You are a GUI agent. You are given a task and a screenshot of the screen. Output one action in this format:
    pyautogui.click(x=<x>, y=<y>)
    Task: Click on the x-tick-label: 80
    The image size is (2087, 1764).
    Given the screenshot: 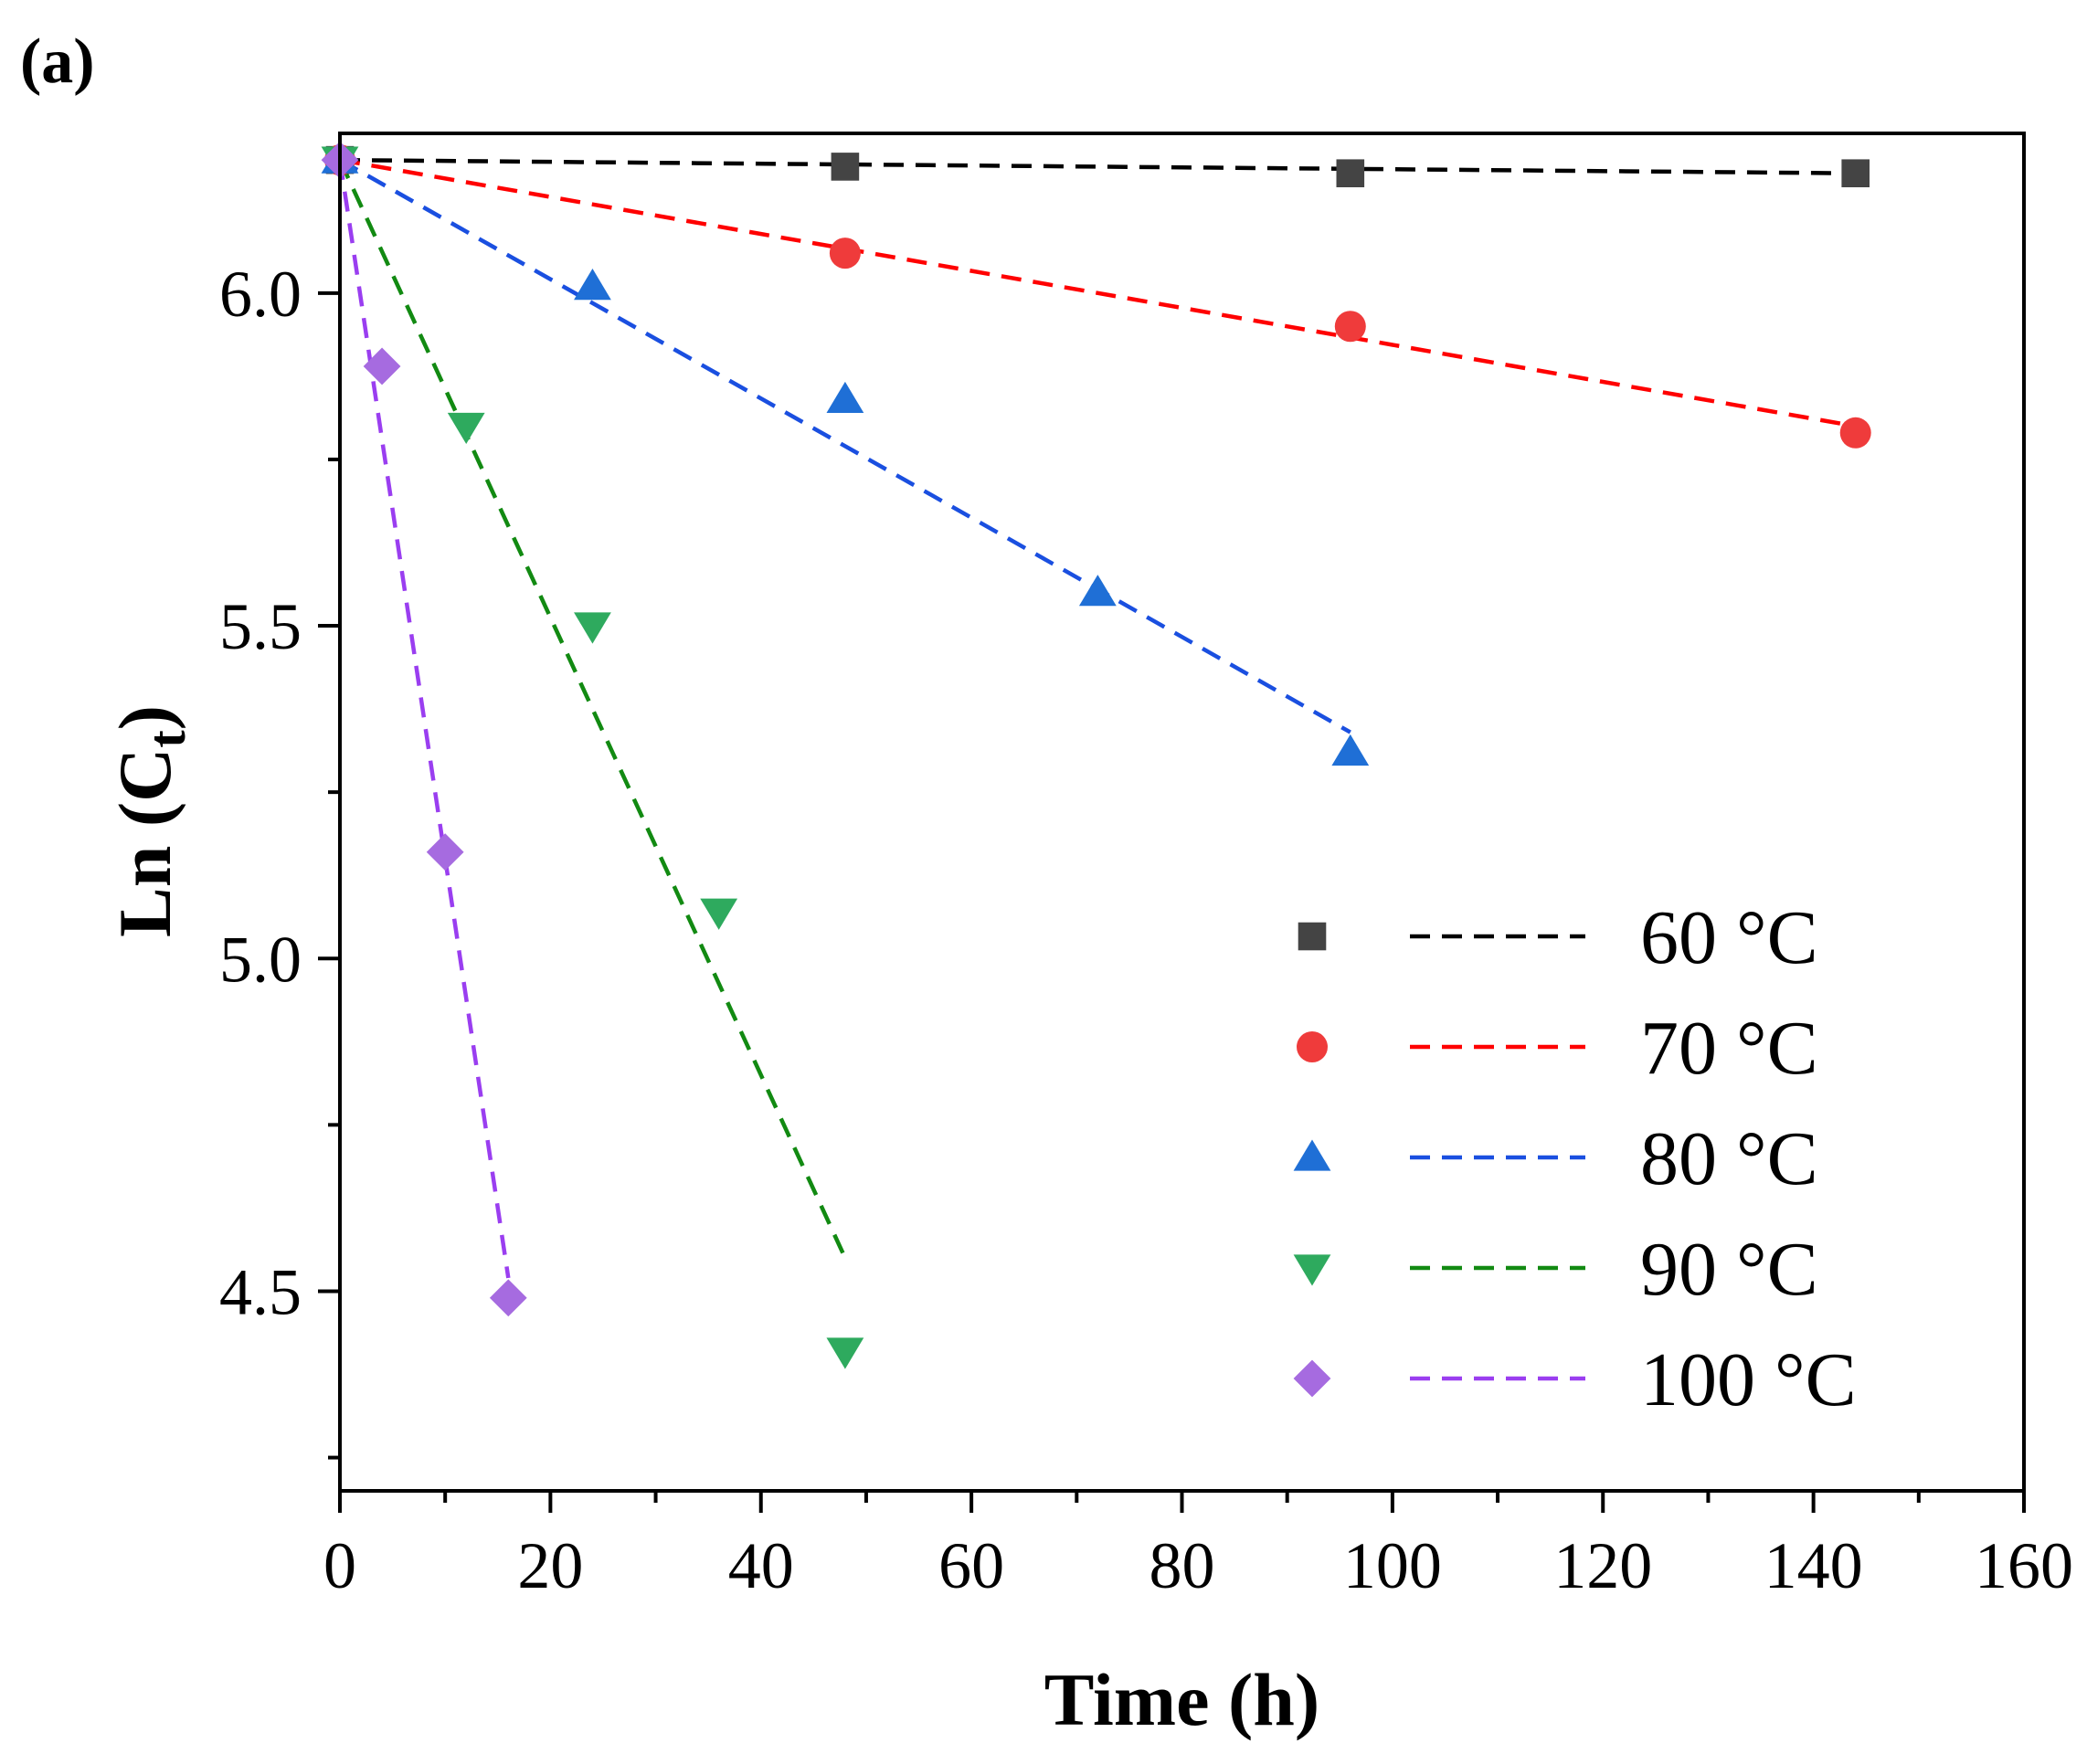 What is the action you would take?
    pyautogui.click(x=1182, y=1565)
    